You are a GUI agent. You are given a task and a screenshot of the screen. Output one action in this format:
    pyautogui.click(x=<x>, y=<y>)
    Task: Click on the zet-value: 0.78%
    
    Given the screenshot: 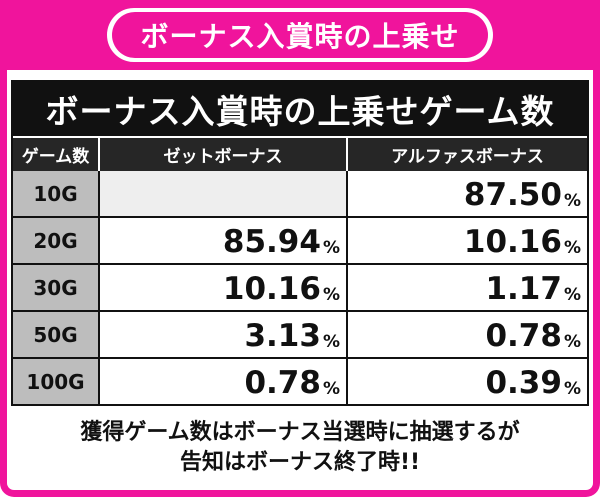 What is the action you would take?
    pyautogui.click(x=224, y=381)
    